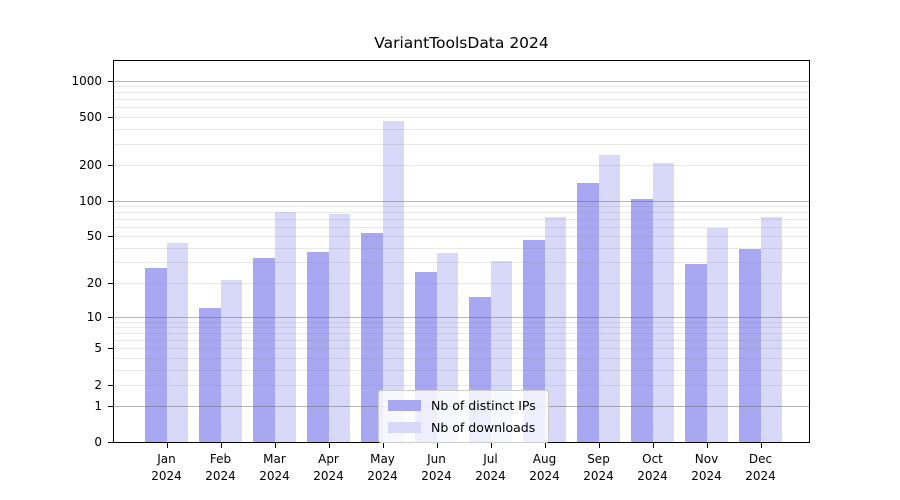 The width and height of the screenshot is (900, 500). What do you see at coordinates (490, 467) in the screenshot?
I see `x-tick-label: Jul 2024` at bounding box center [490, 467].